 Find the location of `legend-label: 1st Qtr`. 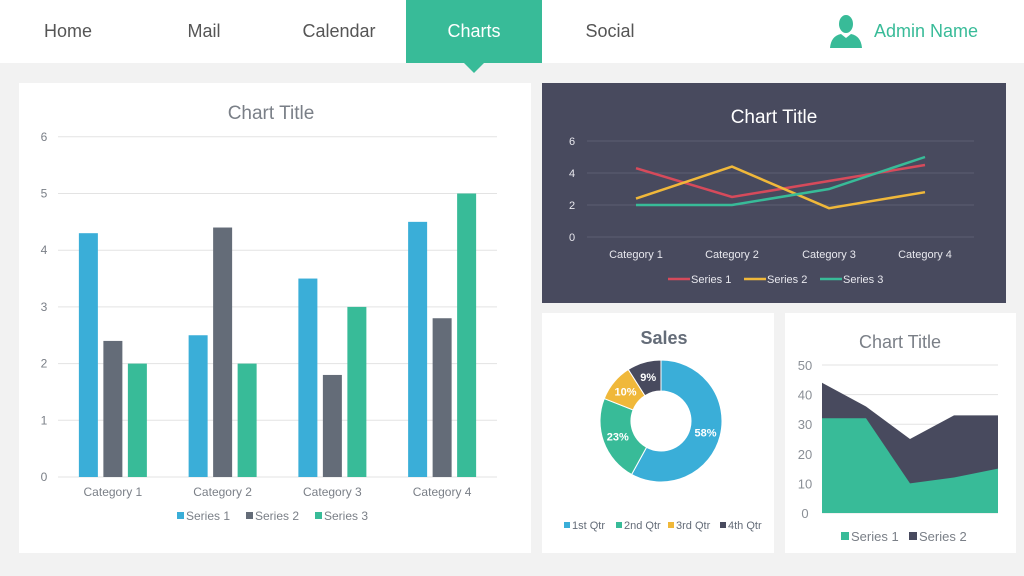

legend-label: 1st Qtr is located at coordinates (588, 526).